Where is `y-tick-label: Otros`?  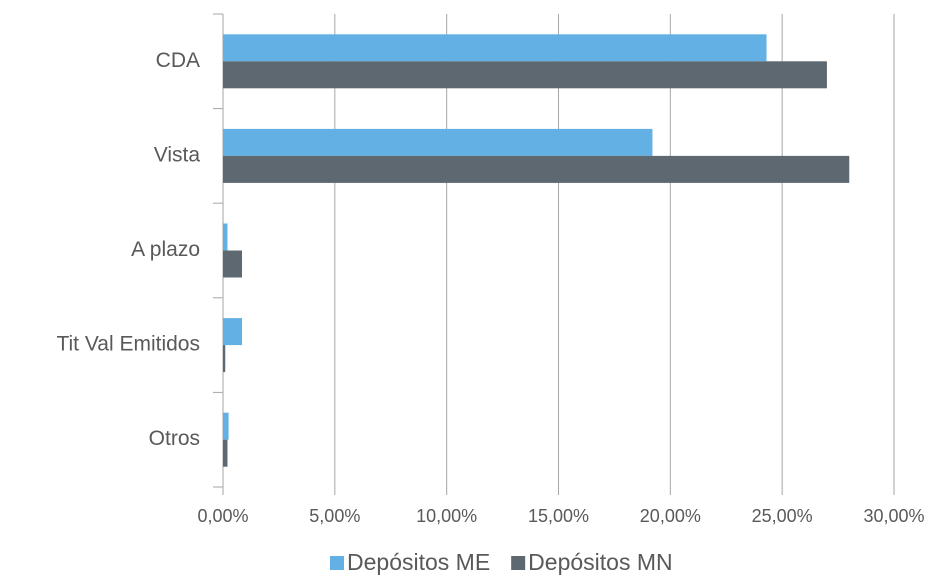
y-tick-label: Otros is located at coordinates (174, 438).